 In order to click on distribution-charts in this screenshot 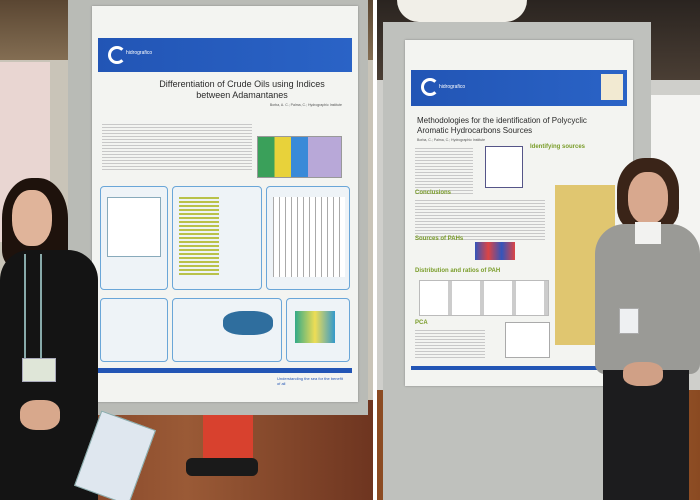, I will do `click(484, 298)`.